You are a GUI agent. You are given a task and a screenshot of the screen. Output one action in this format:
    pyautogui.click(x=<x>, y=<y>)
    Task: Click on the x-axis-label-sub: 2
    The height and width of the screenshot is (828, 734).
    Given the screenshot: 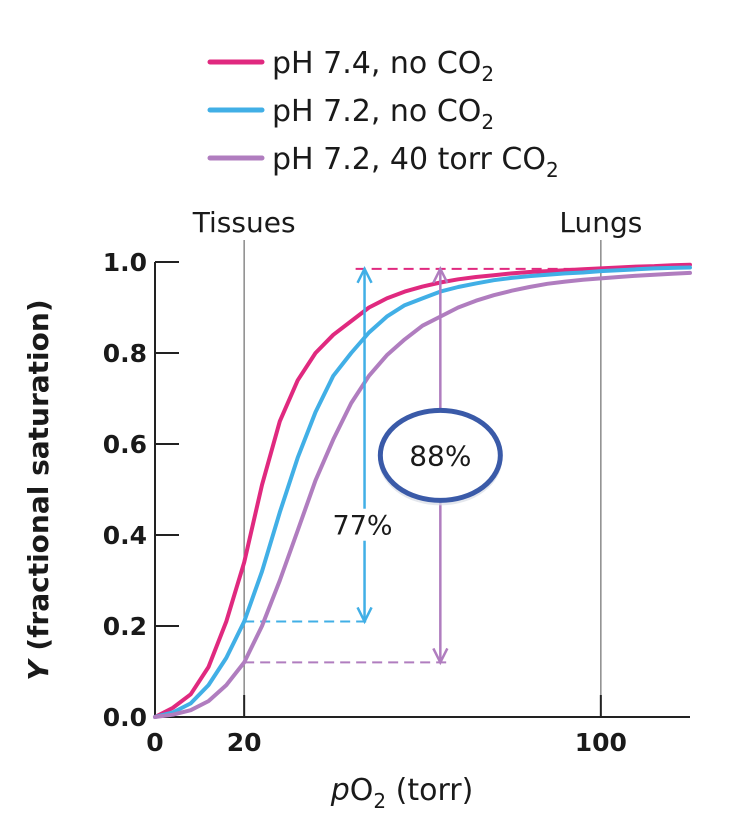 What is the action you would take?
    pyautogui.click(x=379, y=801)
    